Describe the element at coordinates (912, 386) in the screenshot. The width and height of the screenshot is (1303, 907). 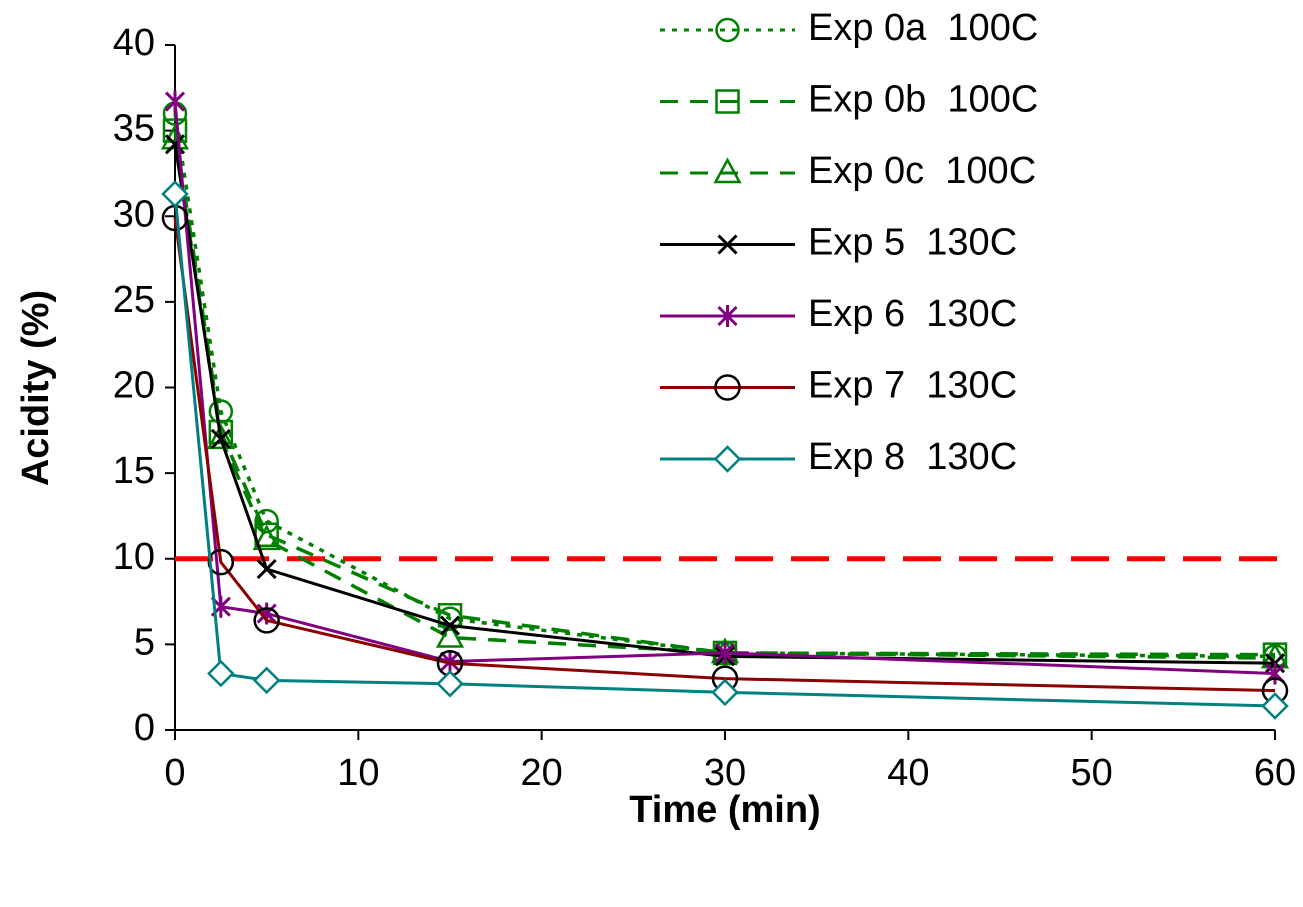
I see `legend-label: Exp 7 130C` at that location.